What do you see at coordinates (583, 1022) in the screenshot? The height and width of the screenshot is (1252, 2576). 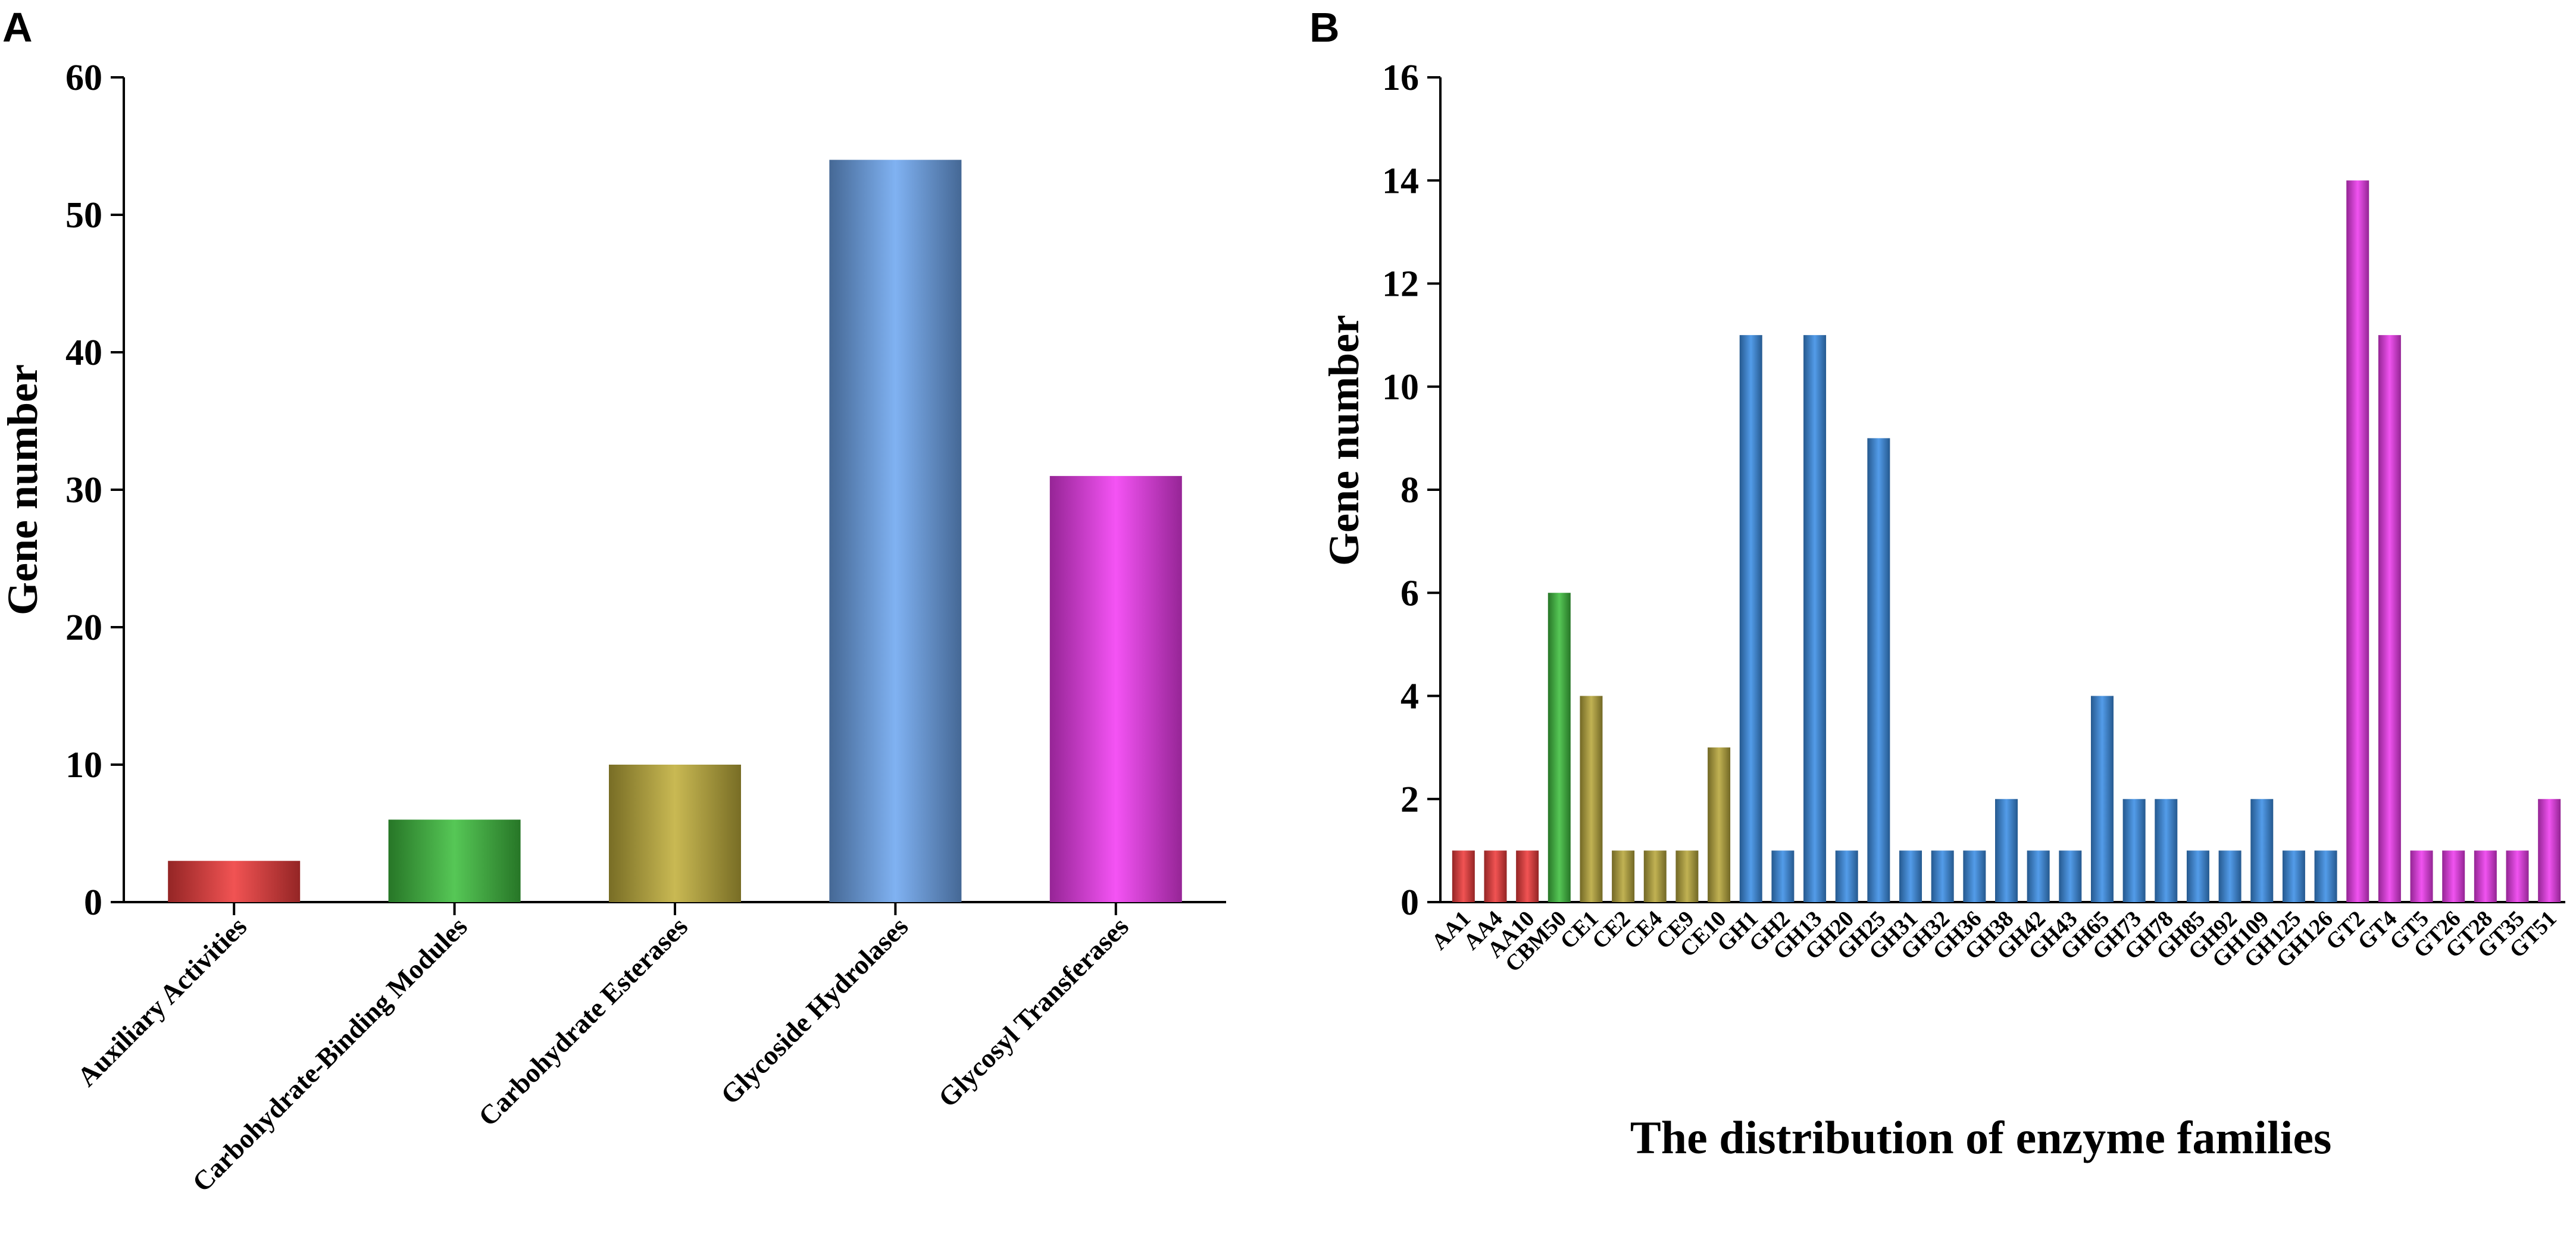 I see `panel-a-x-label: Carbohydrate Esterases` at bounding box center [583, 1022].